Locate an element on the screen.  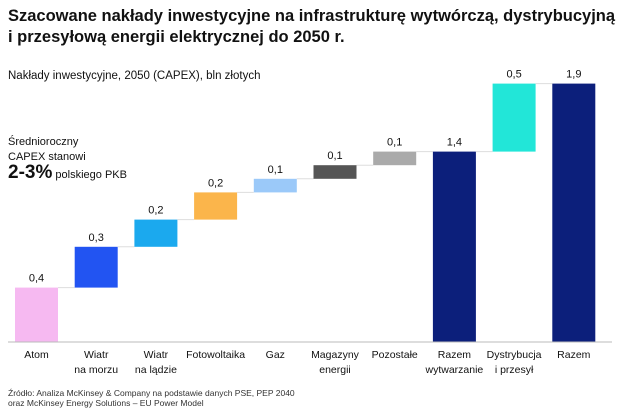
category-label: Dystrybucja is located at coordinates (514, 355).